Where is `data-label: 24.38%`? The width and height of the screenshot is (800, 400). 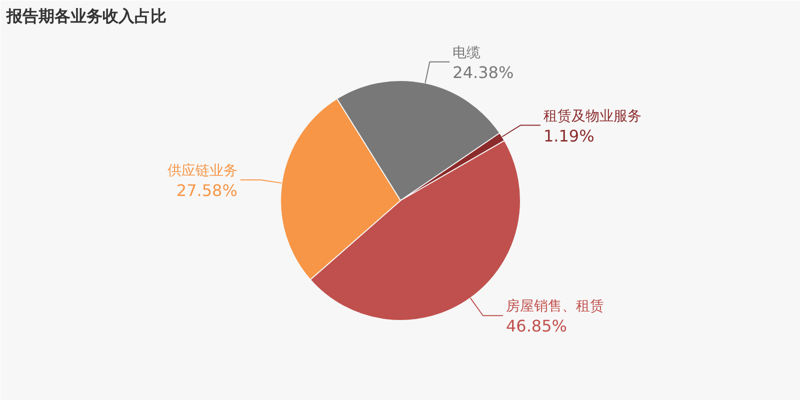
data-label: 24.38% is located at coordinates (483, 72).